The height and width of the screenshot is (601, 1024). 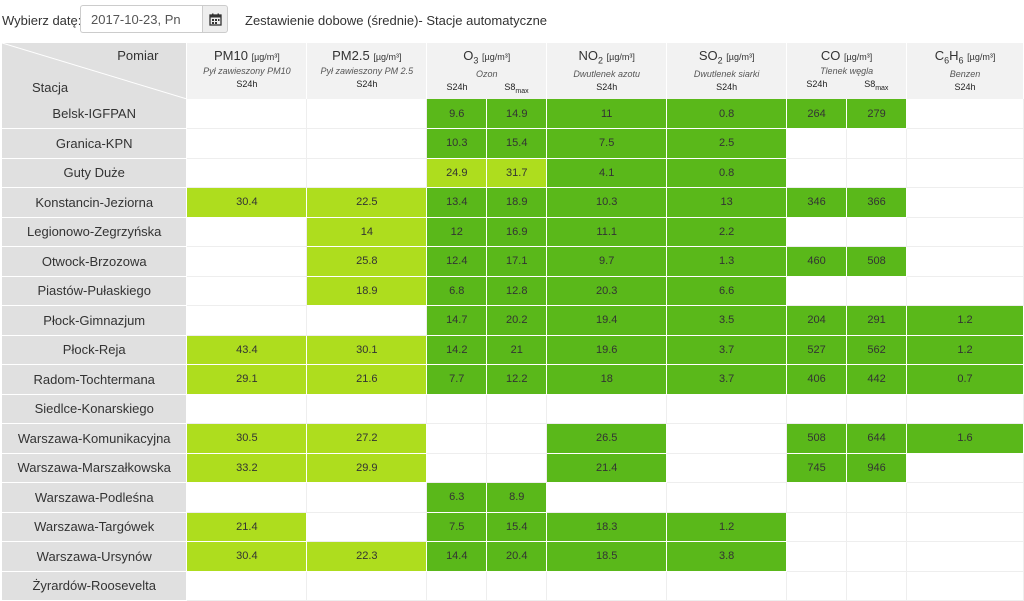 What do you see at coordinates (95, 202) in the screenshot?
I see `station-name: Konstancin-Jeziorna` at bounding box center [95, 202].